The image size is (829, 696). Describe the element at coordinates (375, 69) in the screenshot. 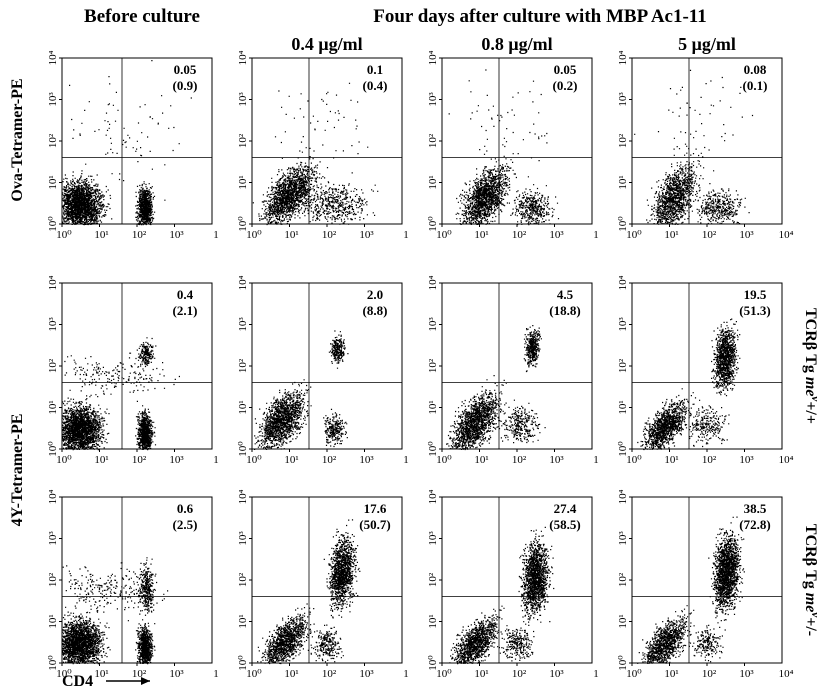

I see `quadrant-value: 0.1` at that location.